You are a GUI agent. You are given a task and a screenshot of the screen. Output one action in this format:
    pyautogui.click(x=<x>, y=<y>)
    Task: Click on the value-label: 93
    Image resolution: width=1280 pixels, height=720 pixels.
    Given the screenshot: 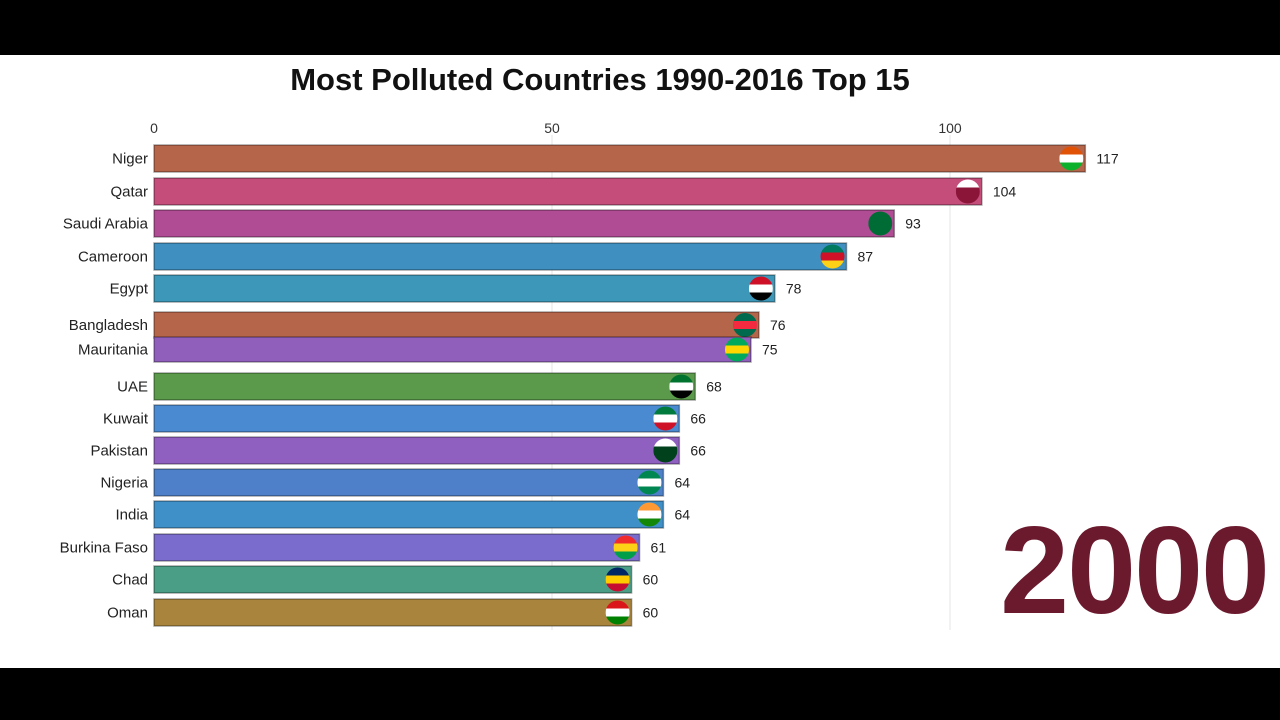 What is the action you would take?
    pyautogui.click(x=913, y=224)
    